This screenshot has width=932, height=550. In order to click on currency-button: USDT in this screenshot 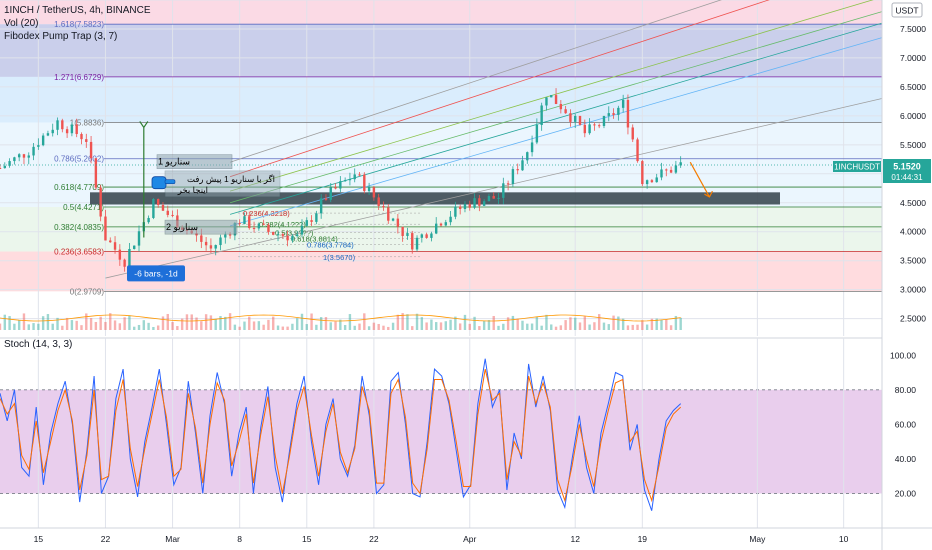, I will do `click(907, 10)`.